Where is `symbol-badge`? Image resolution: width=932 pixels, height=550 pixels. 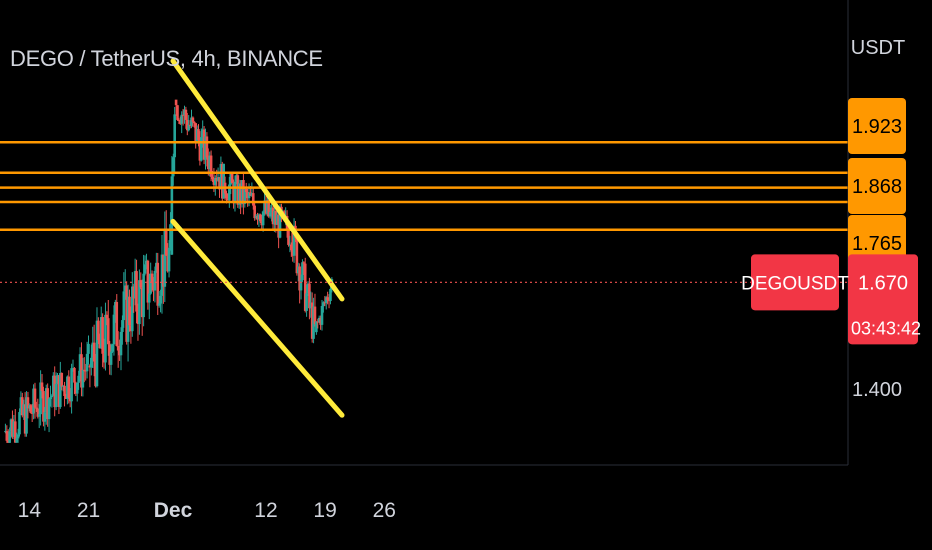
symbol-badge is located at coordinates (795, 282).